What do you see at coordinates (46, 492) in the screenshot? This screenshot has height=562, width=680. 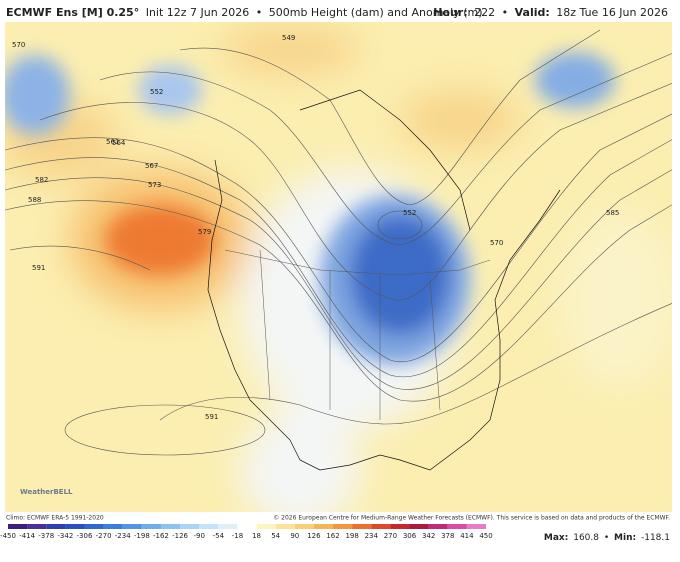 I see `logo: WeatherBELL` at bounding box center [46, 492].